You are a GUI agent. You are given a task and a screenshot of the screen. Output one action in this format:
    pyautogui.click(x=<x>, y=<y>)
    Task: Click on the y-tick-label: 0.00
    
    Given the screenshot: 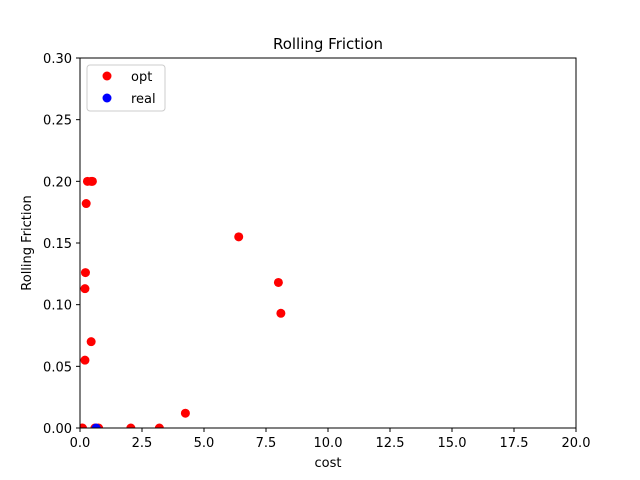 What is the action you would take?
    pyautogui.click(x=57, y=429)
    